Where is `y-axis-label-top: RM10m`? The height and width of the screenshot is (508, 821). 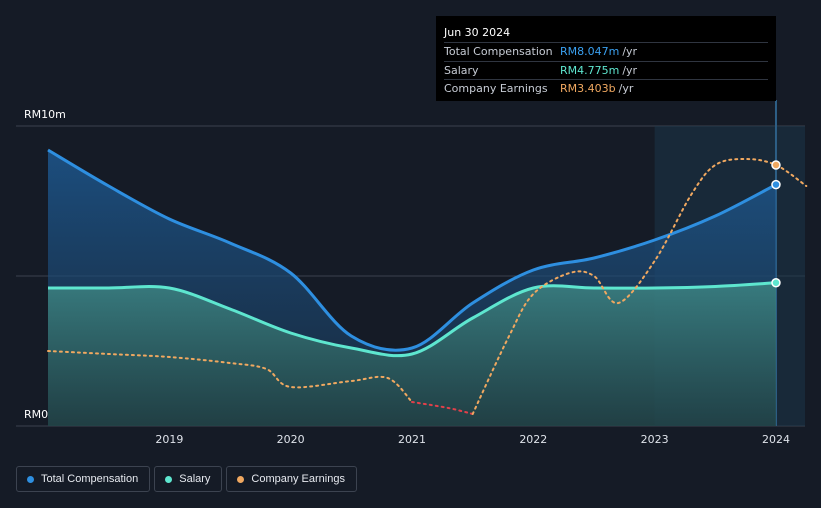 y-axis-label-top: RM10m is located at coordinates (45, 114).